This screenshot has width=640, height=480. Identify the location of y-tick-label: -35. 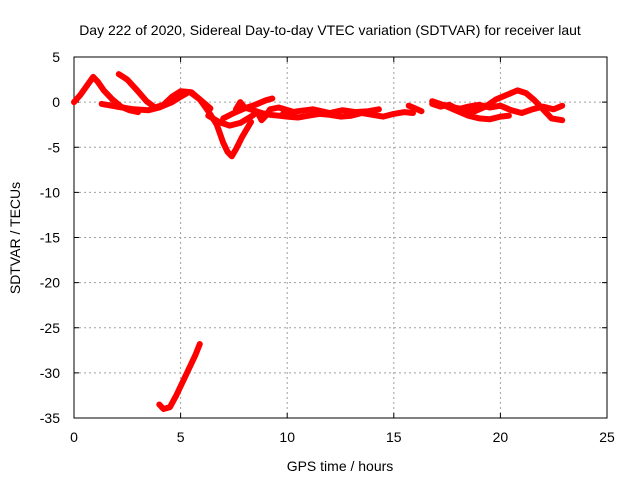
(50, 418).